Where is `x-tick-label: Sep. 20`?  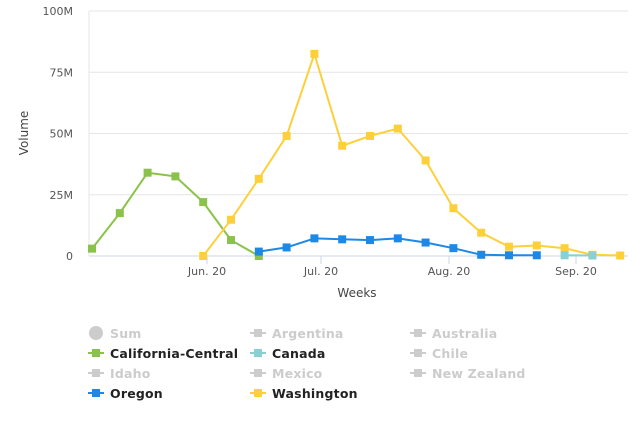 x-tick-label: Sep. 20 is located at coordinates (576, 271).